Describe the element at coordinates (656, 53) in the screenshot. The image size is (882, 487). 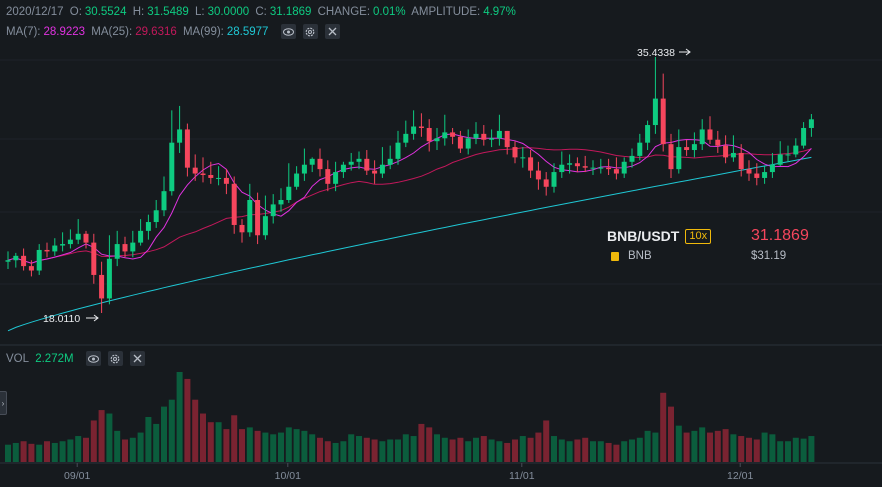
I see `high-annotation: 35.4338` at that location.